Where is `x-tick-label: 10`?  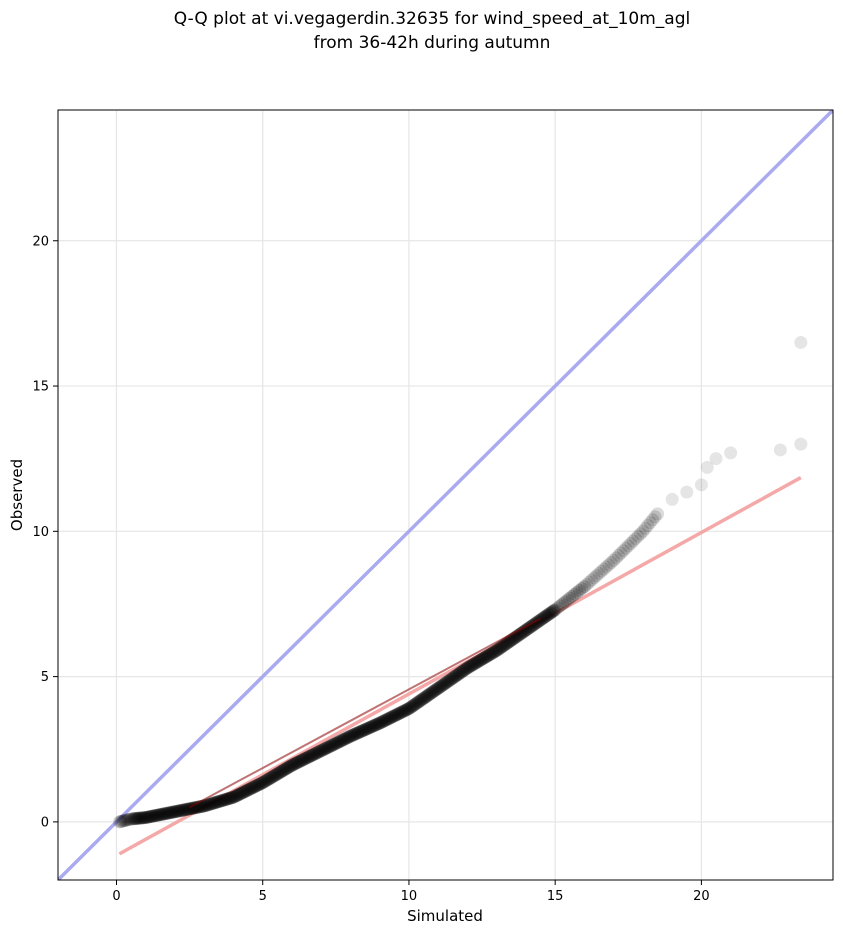
x-tick-label: 10 is located at coordinates (409, 896).